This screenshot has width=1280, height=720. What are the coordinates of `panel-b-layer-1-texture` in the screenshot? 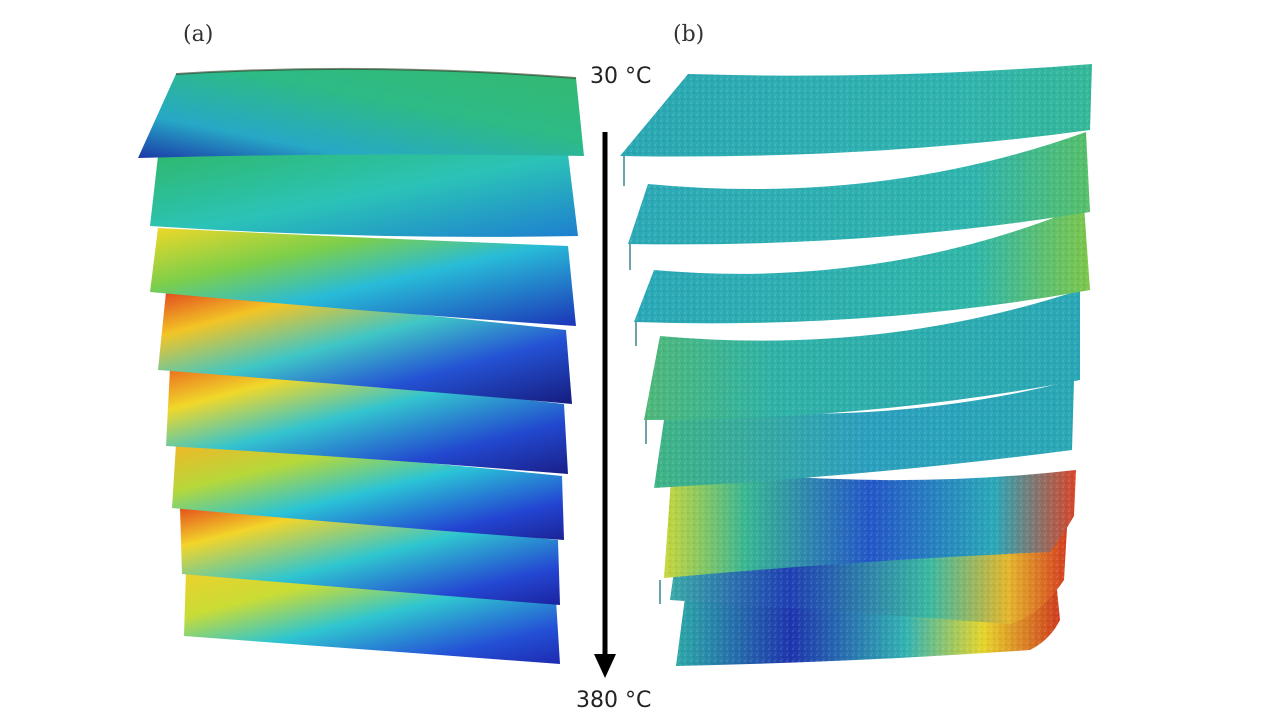 It's located at (856, 110).